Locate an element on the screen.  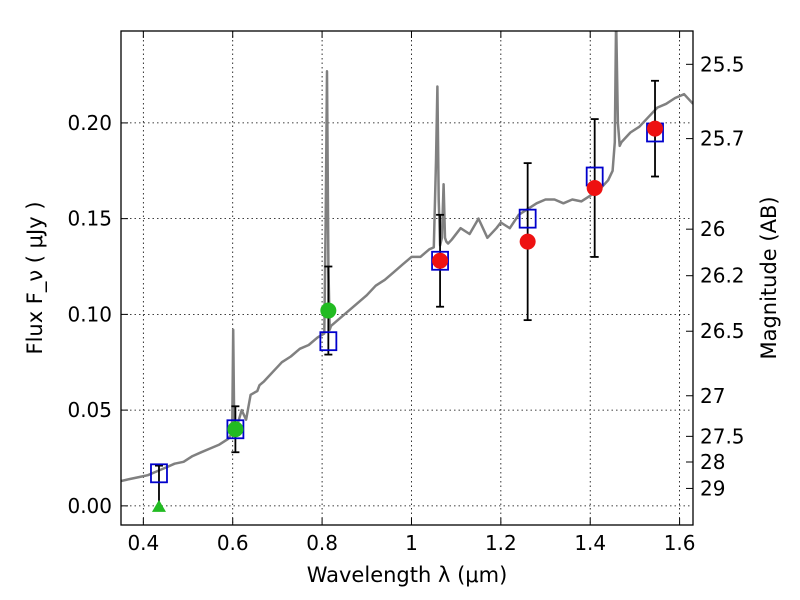
x-tick-label: 1 is located at coordinates (411, 543).